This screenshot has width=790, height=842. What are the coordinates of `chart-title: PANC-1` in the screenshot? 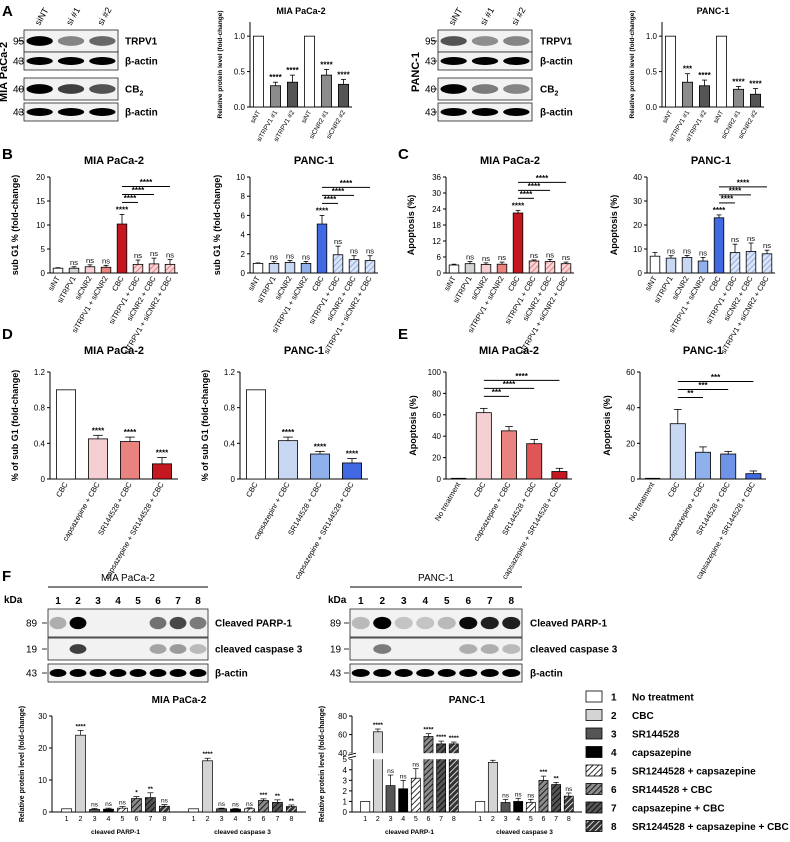 It's located at (703, 351).